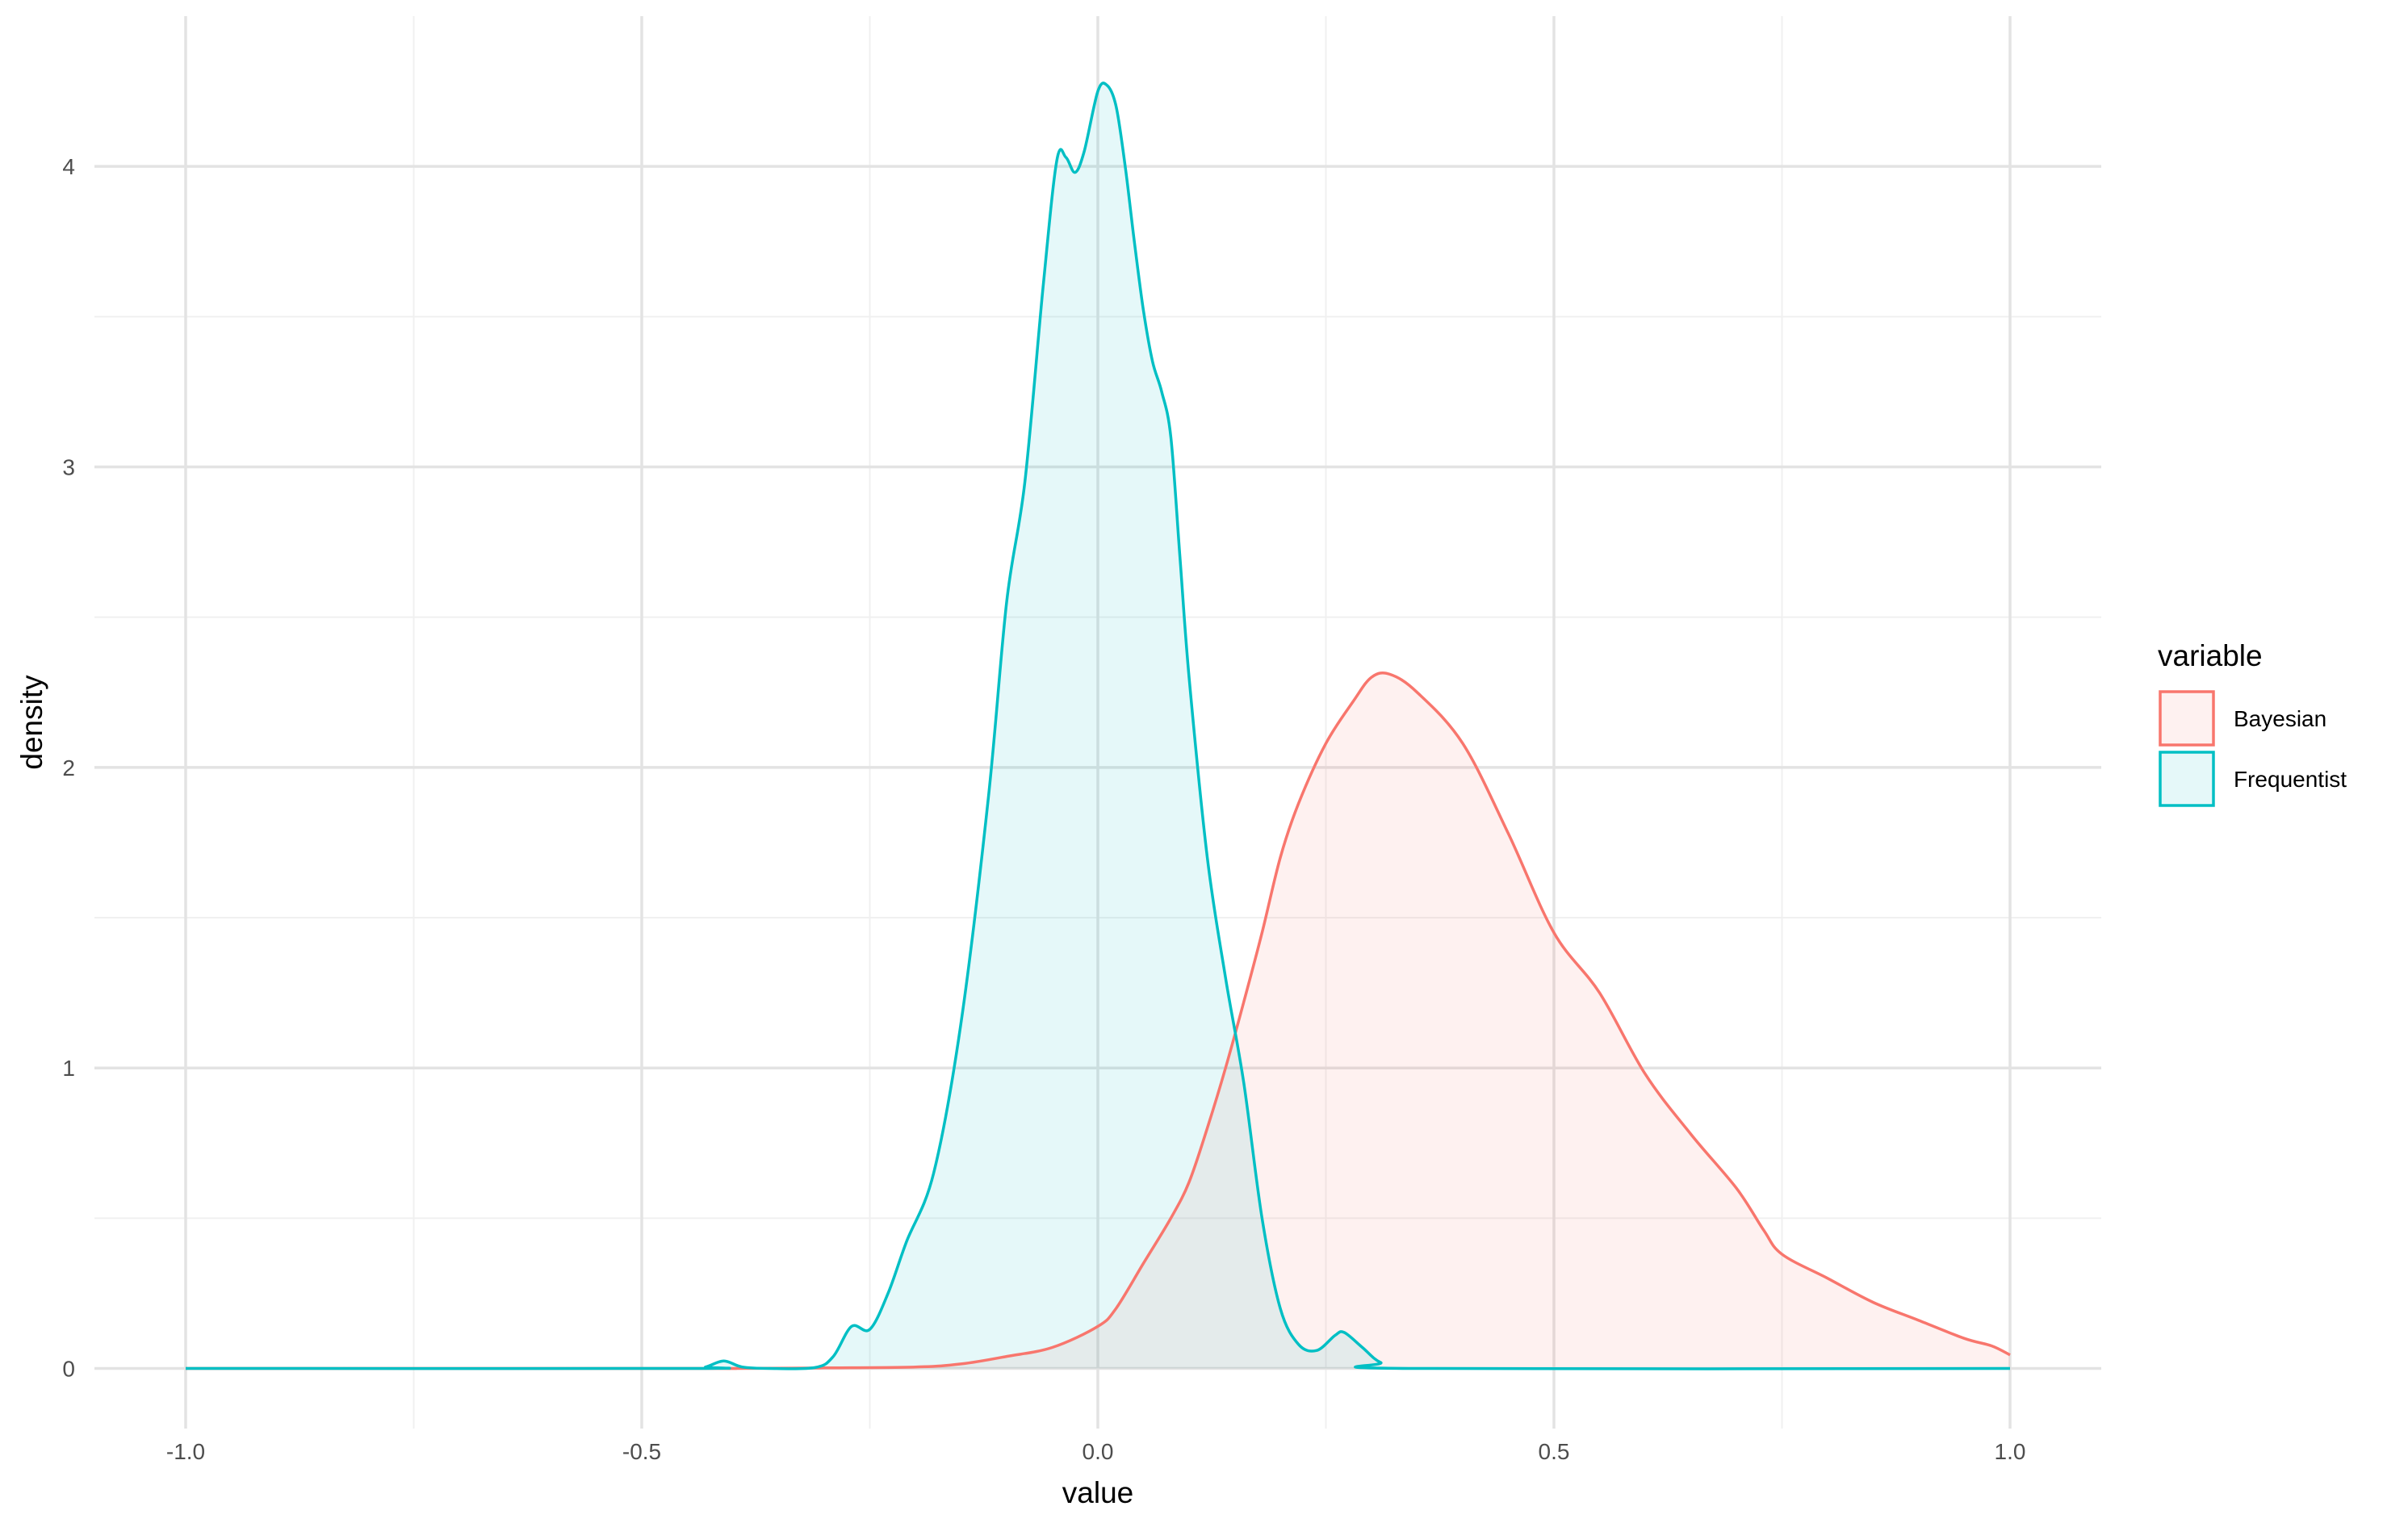 The height and width of the screenshot is (1523, 2408). What do you see at coordinates (1554, 1451) in the screenshot?
I see `x-tick-label: 0.5` at bounding box center [1554, 1451].